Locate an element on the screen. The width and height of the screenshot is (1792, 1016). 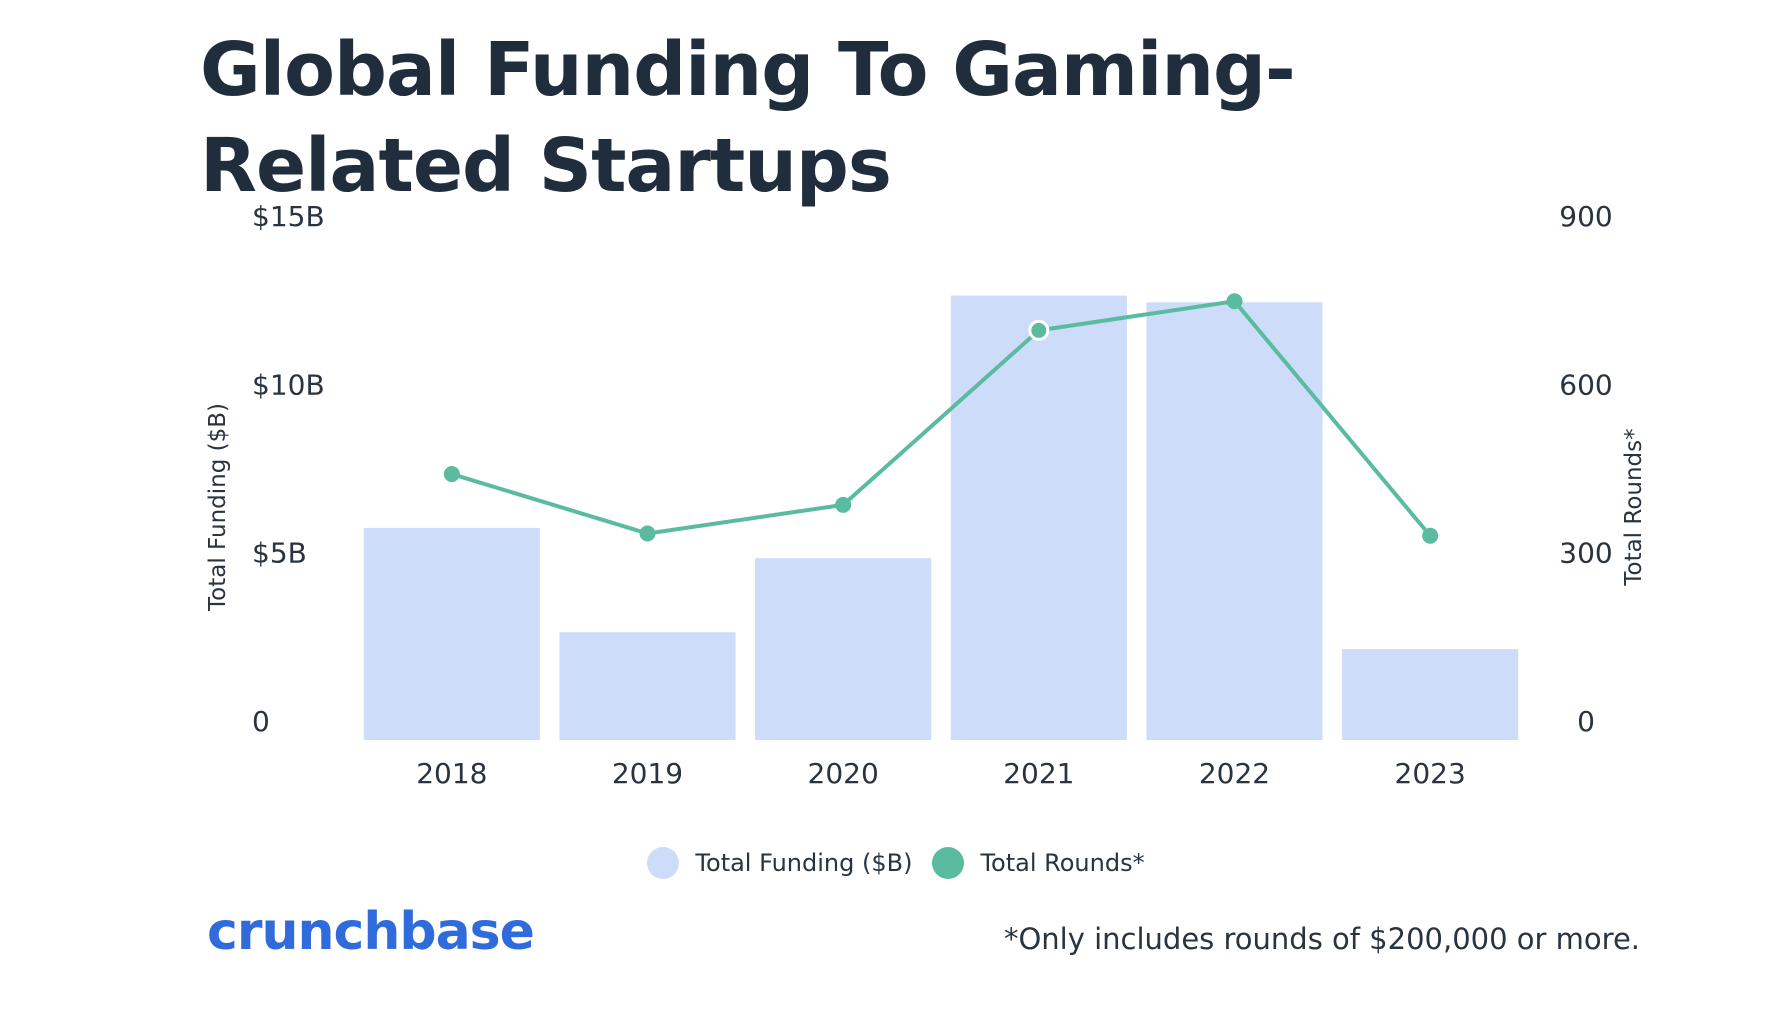
rounds-point-2019 is located at coordinates (647, 533).